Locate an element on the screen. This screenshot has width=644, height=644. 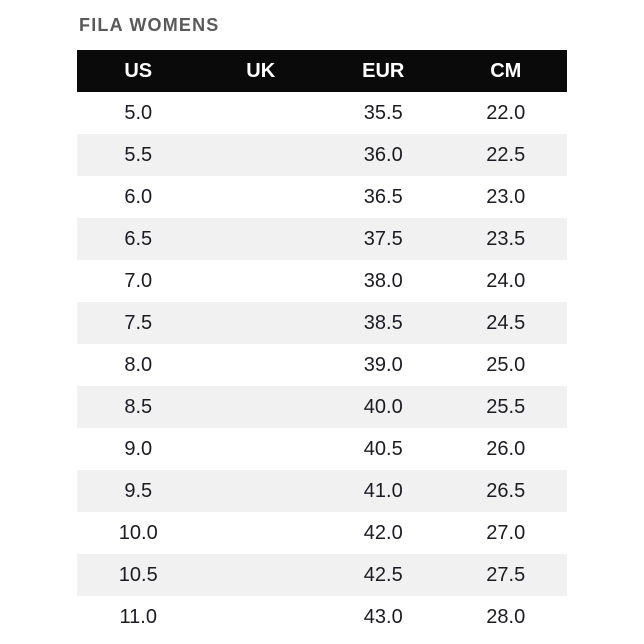
table-cell: 25.0 is located at coordinates (505, 365).